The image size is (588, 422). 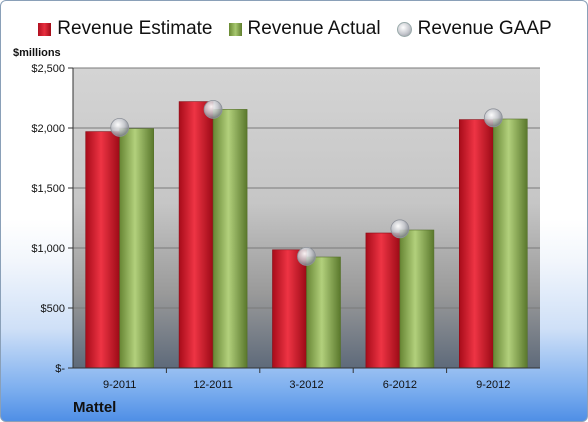 I want to click on legend-item-actual: Revenue Actual, so click(x=304, y=29).